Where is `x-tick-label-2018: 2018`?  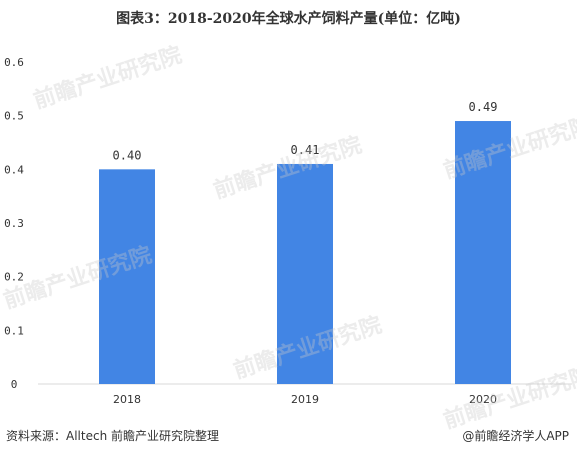 x-tick-label-2018: 2018 is located at coordinates (127, 399).